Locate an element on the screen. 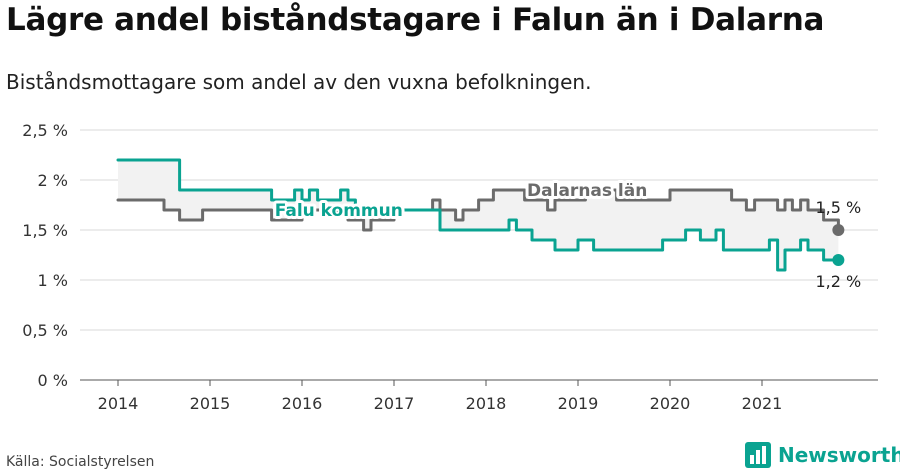 Image resolution: width=900 pixels, height=474 pixels. y-tick-label: 1 % is located at coordinates (53, 280).